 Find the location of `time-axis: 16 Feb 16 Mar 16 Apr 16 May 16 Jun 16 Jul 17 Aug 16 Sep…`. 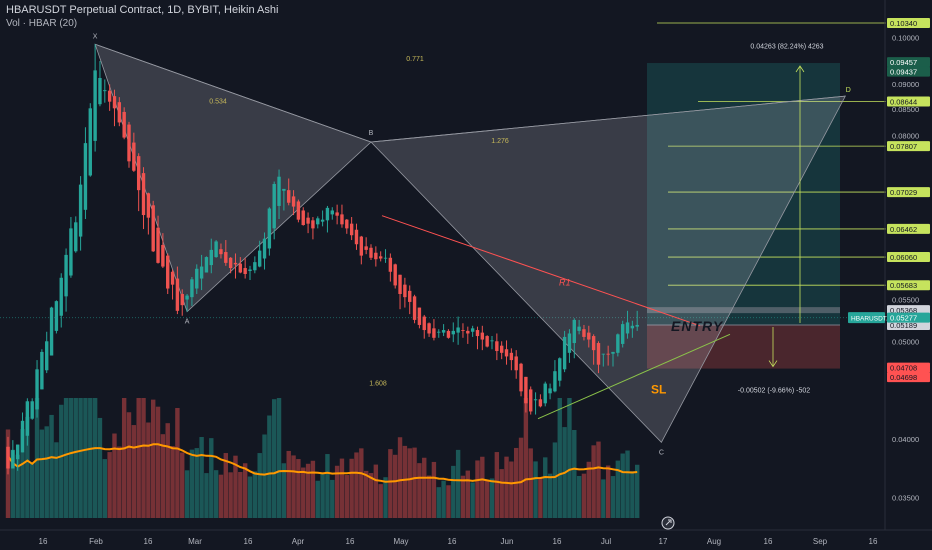

time-axis: 16 Feb 16 Mar 16 Apr 16 May 16 Jun 16 Jul 17 Aug 16 Sep… is located at coordinates (458, 541).